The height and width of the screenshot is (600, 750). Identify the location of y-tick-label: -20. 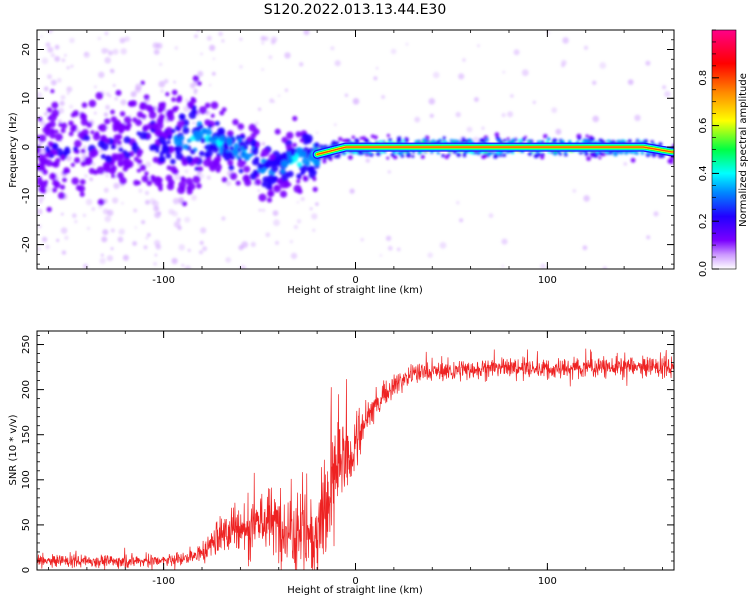
(26, 244).